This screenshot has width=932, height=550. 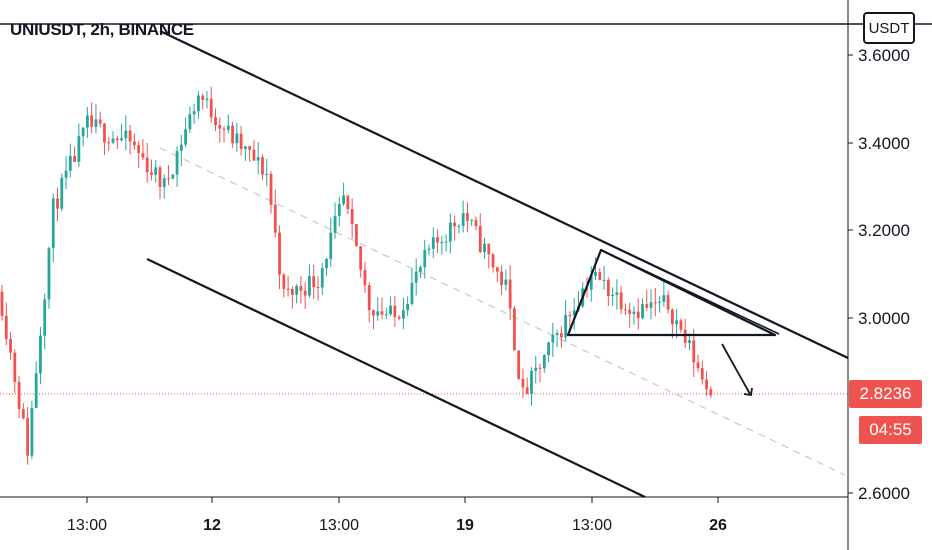 What do you see at coordinates (889, 28) in the screenshot?
I see `currency-button: USDT` at bounding box center [889, 28].